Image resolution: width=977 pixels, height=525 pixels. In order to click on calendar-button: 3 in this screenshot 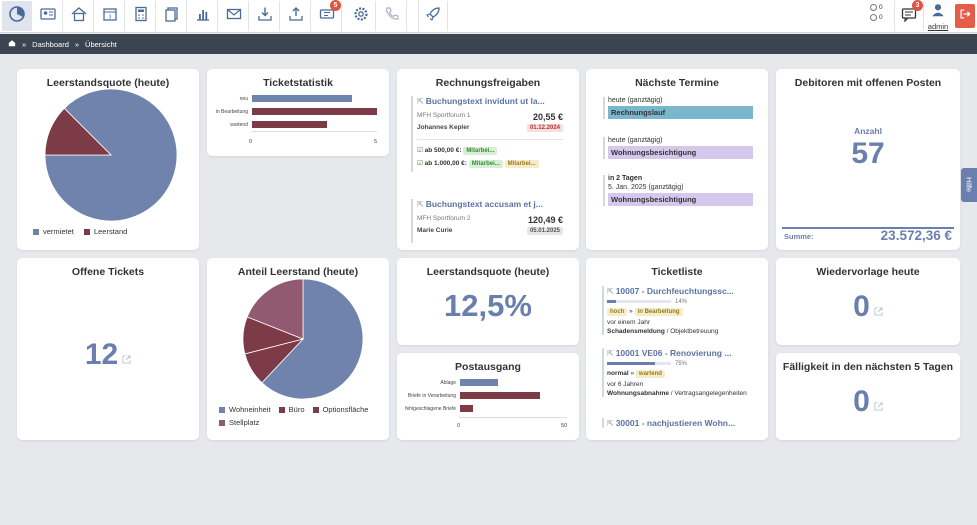, I will do `click(110, 16)`.